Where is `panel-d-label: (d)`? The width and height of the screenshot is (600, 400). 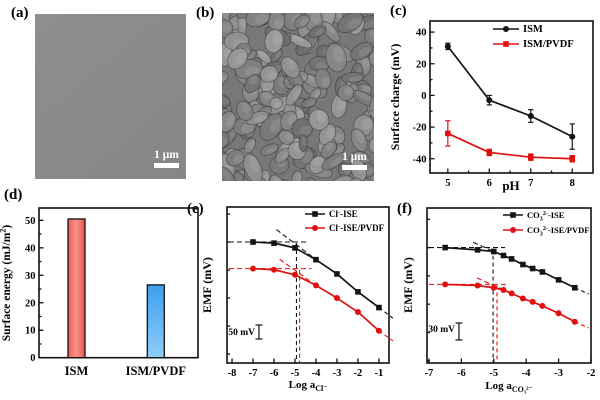
panel-d-label: (d) is located at coordinates (13, 195).